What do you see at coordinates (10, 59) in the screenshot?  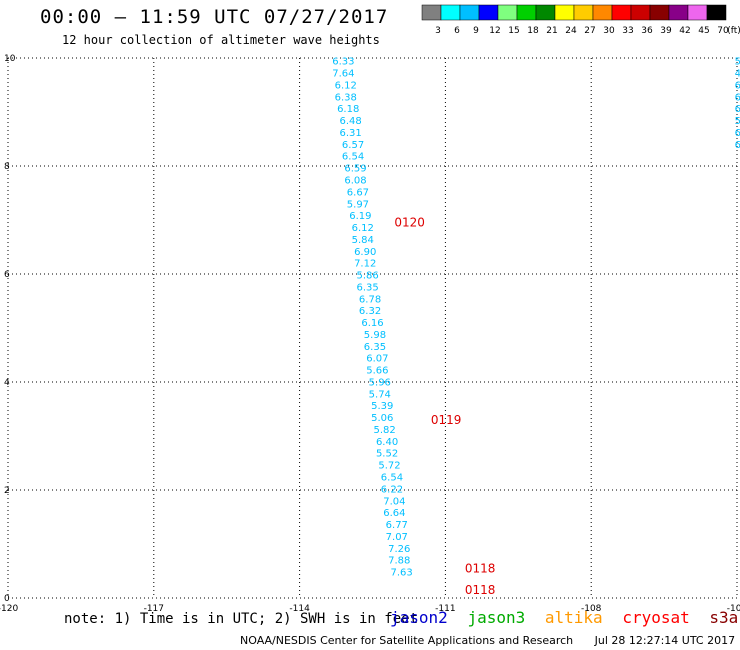 I see `y-tick-label: 10` at bounding box center [10, 59].